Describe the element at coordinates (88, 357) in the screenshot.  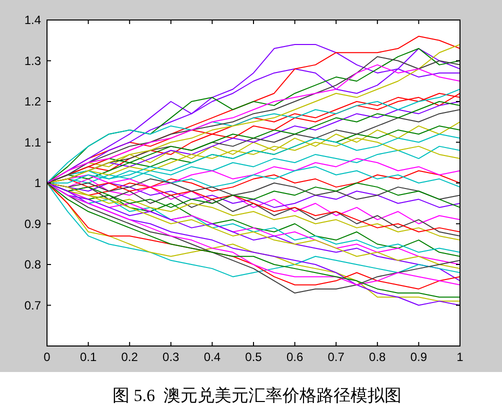
I see `x-tick-label: 0.1` at that location.